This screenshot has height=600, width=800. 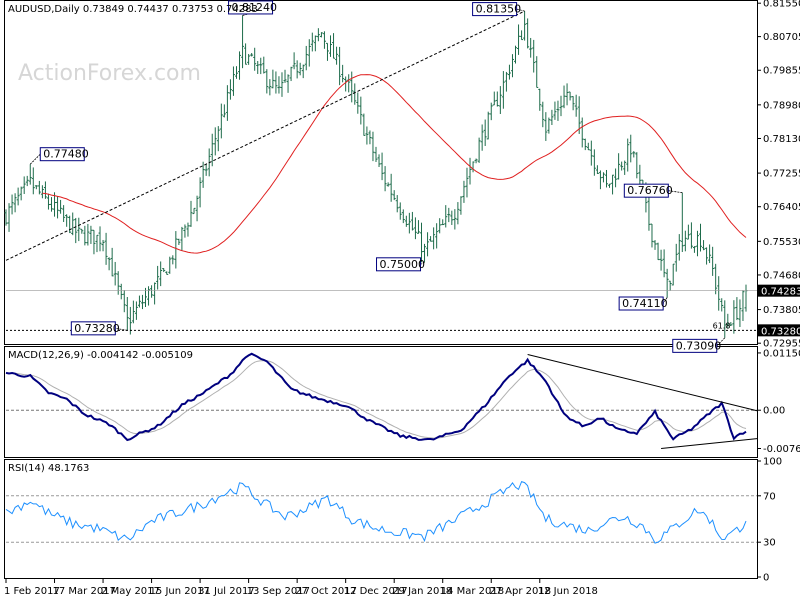 I want to click on price-callout: 0.76760, so click(x=653, y=190).